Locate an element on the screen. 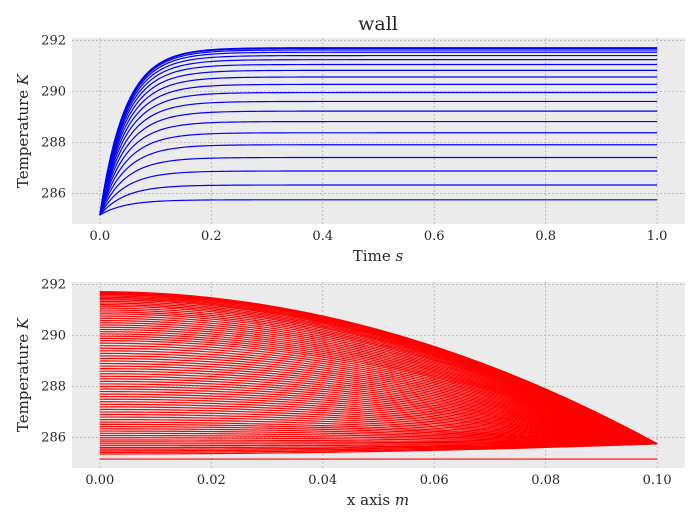 This screenshot has width=700, height=525. x-tick-label: 0.02 is located at coordinates (211, 480).